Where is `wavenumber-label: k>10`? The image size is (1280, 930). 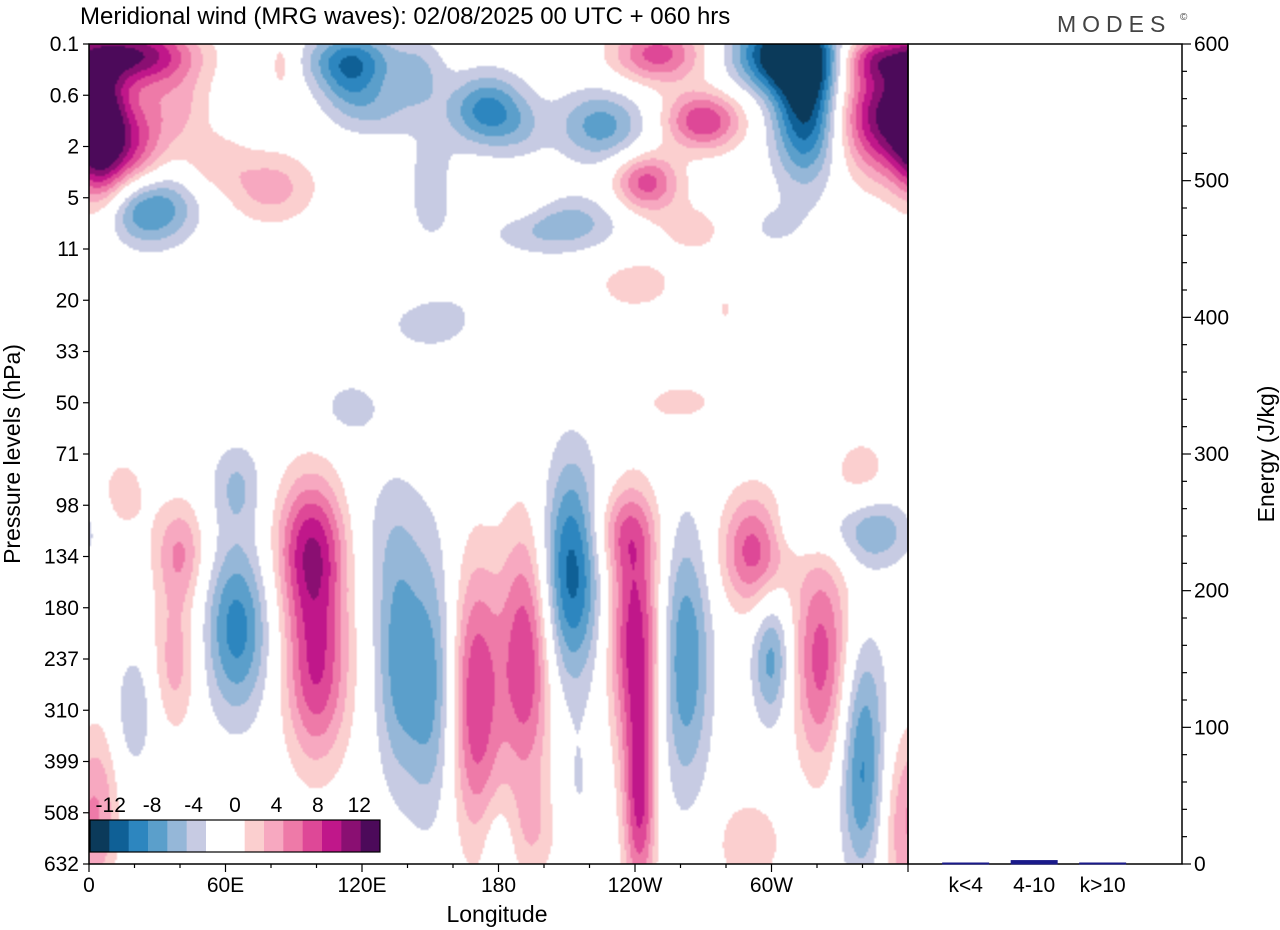
wavenumber-label: k>10 is located at coordinates (1103, 885).